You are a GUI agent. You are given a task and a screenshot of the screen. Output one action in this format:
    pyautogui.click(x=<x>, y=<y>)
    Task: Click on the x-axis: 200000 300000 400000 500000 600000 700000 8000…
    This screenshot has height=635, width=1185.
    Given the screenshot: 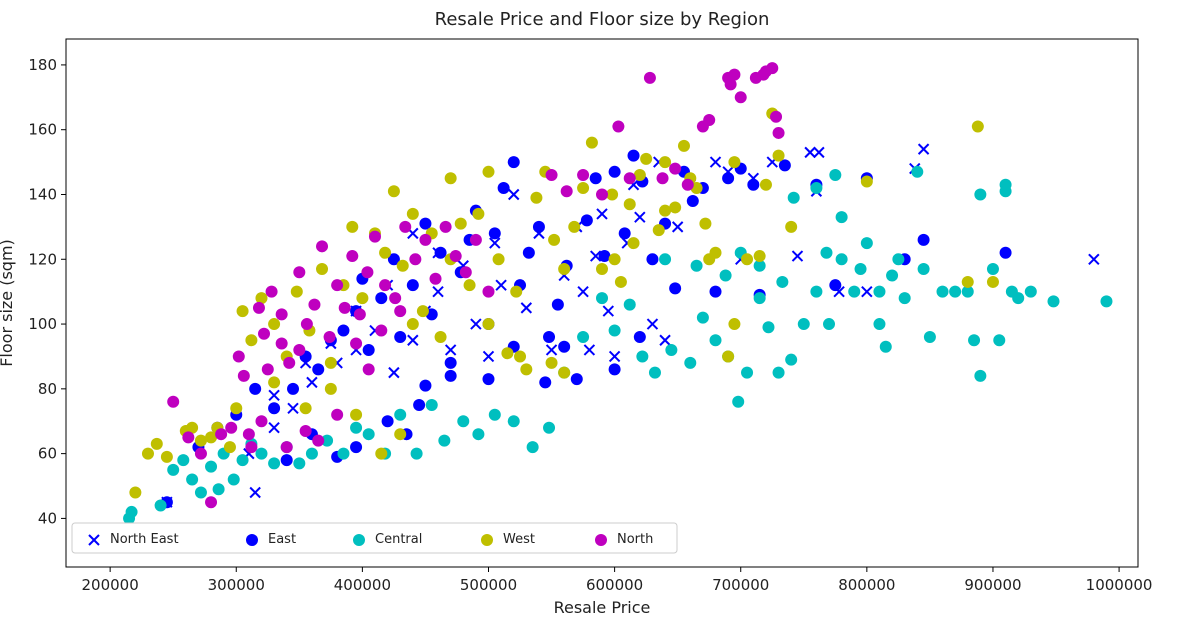 What is the action you would take?
    pyautogui.click(x=617, y=580)
    